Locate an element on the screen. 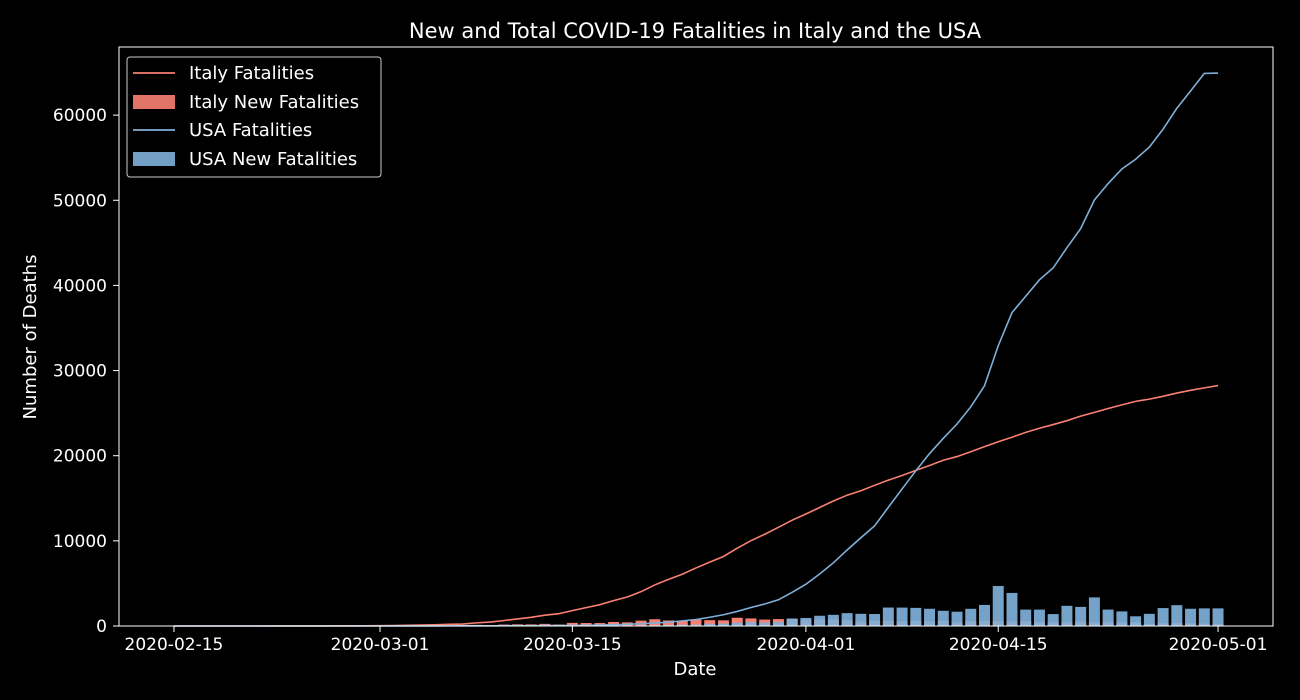 The image size is (1300, 700). x-tick-label: 2020-03-15 is located at coordinates (572, 645).